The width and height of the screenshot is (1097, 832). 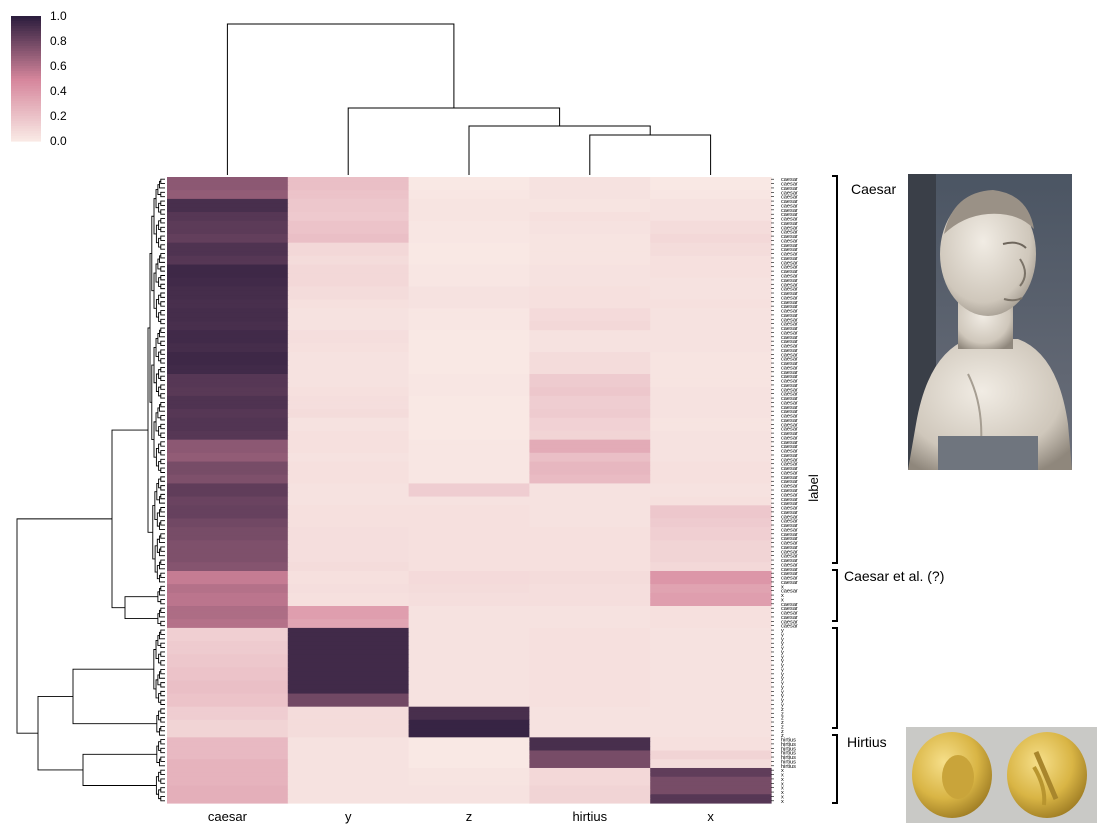 What do you see at coordinates (874, 189) in the screenshot?
I see `annotation-caesar: Caesar` at bounding box center [874, 189].